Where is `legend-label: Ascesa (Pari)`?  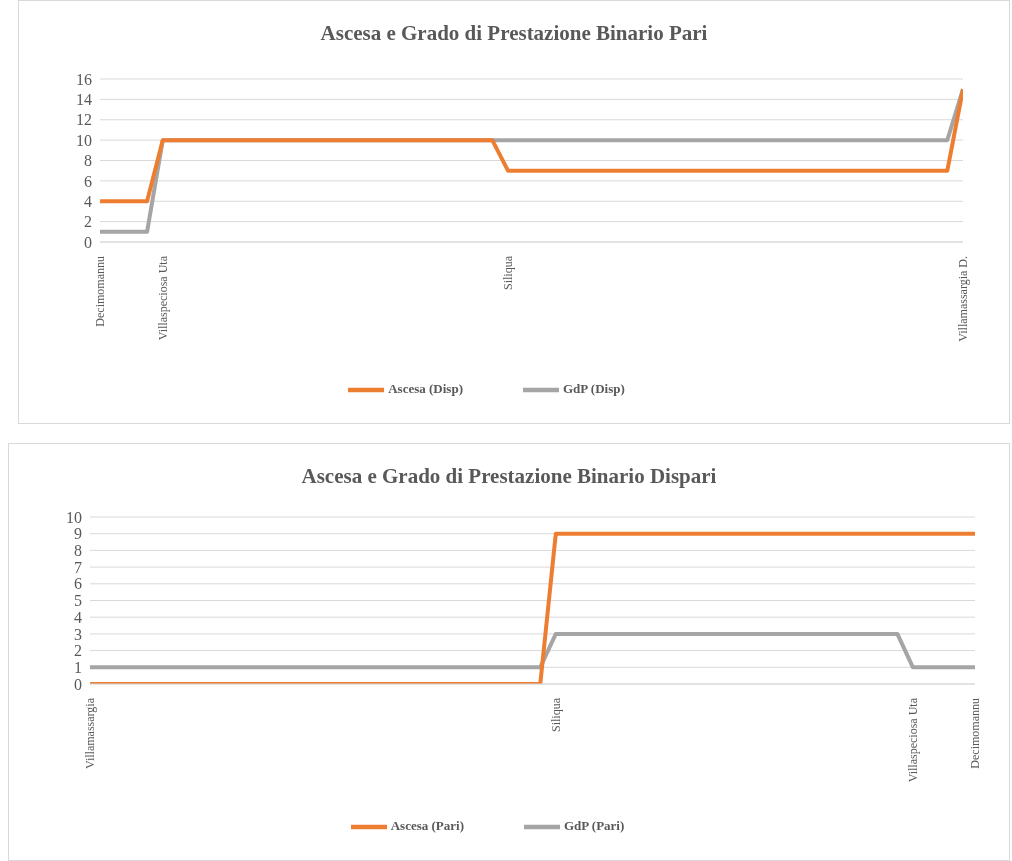 legend-label: Ascesa (Pari) is located at coordinates (427, 825).